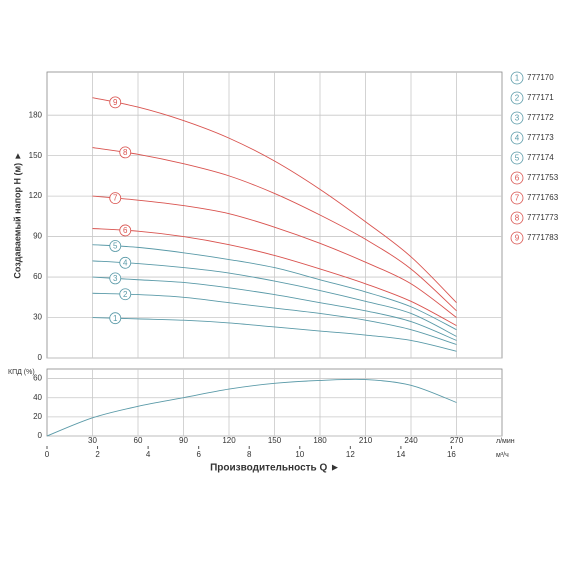  What do you see at coordinates (543, 197) in the screenshot?
I see `legend-label: 7771763` at bounding box center [543, 197].